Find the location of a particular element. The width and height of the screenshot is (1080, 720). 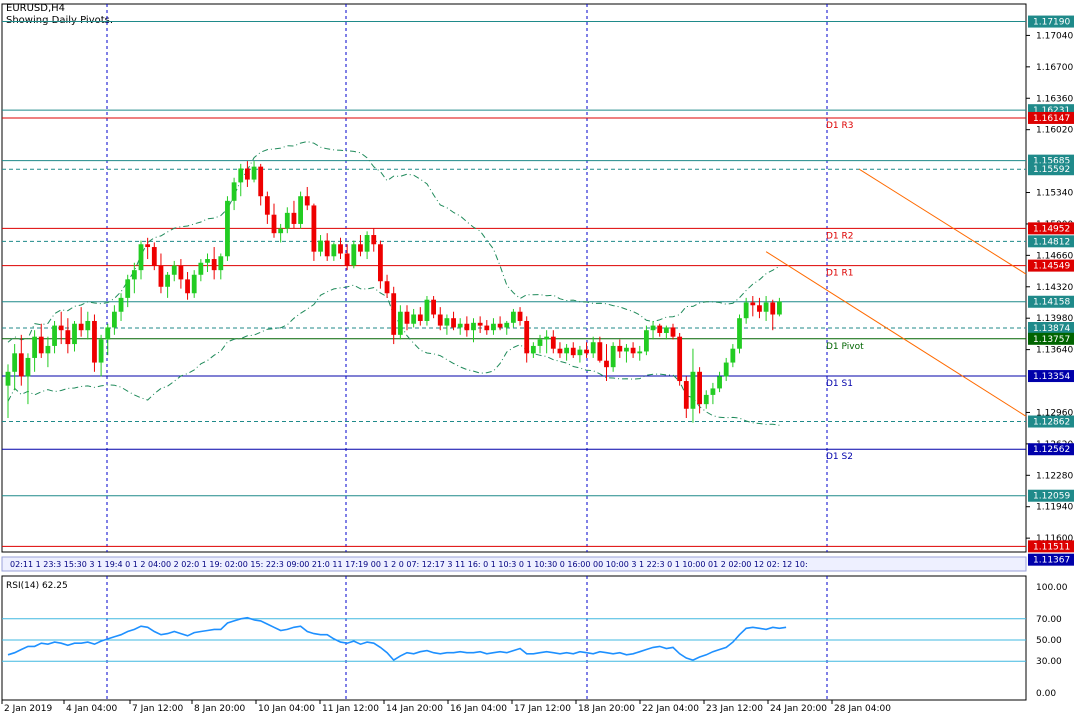

y-tick-label: 1.17040 is located at coordinates (1054, 36).